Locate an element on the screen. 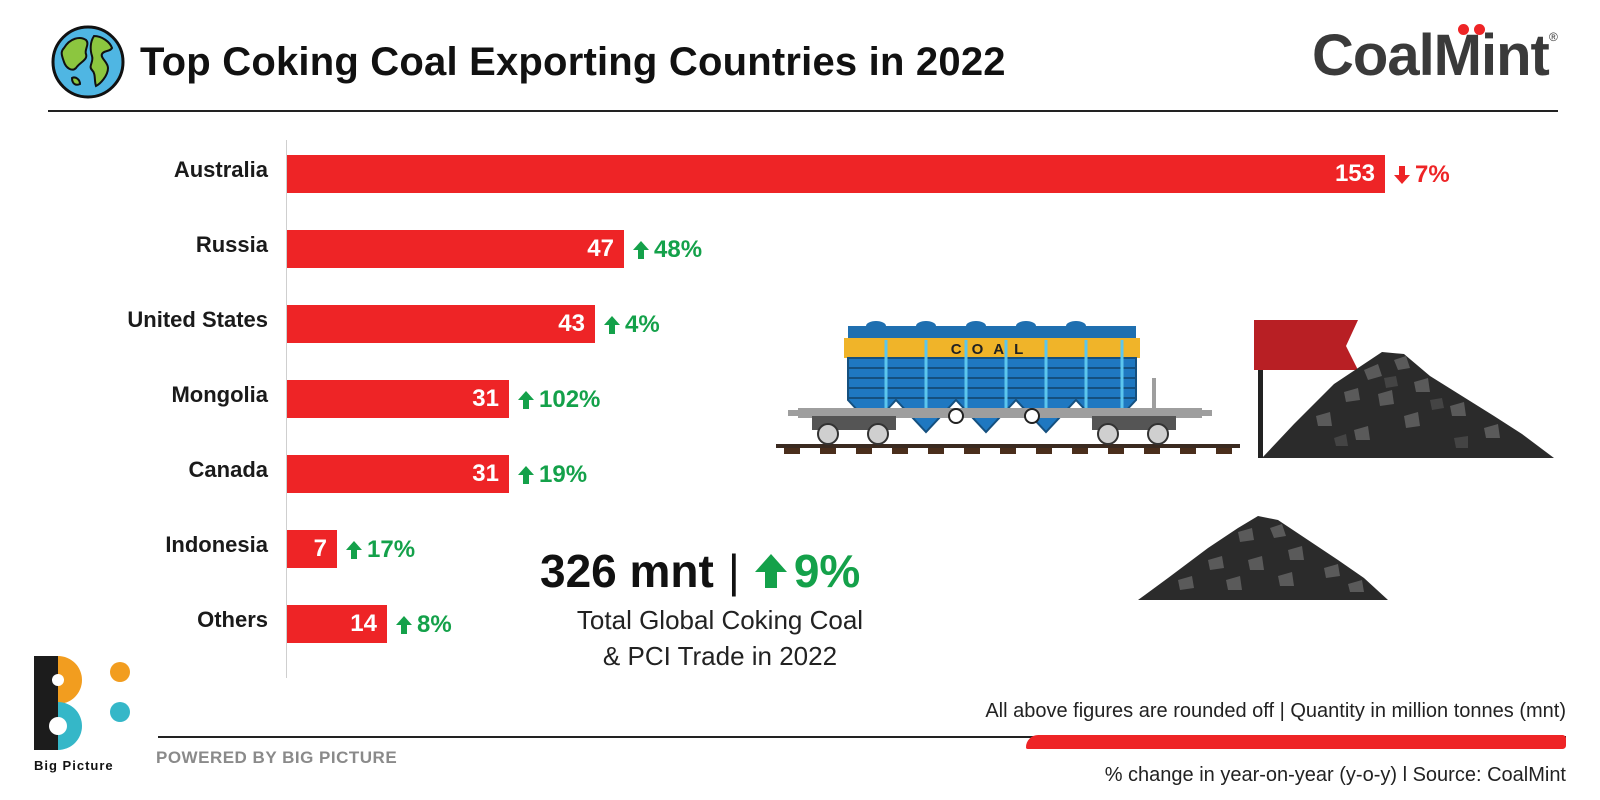 The height and width of the screenshot is (800, 1600). total-caption-line1: Total Global Coking Coal is located at coordinates (720, 620).